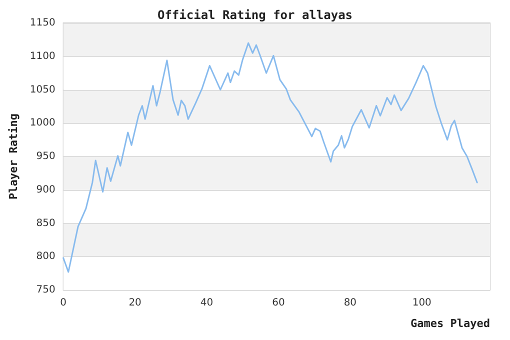 The height and width of the screenshot is (340, 510). Describe the element at coordinates (207, 303) in the screenshot. I see `x-tick-label: 40` at that location.